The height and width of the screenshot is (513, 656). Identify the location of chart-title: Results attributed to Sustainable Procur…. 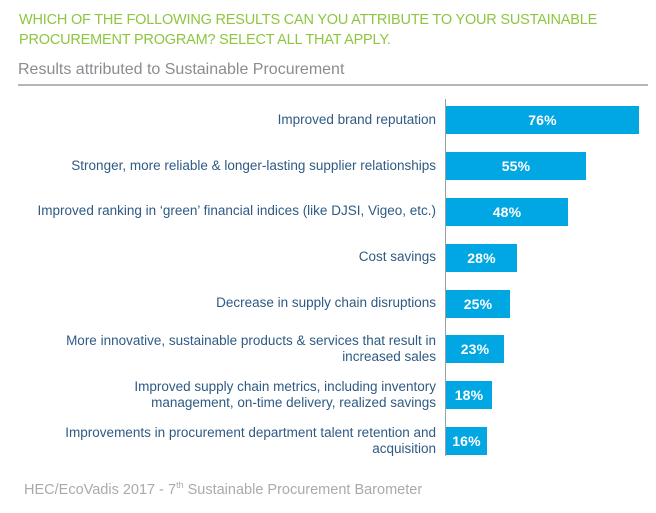
(181, 69).